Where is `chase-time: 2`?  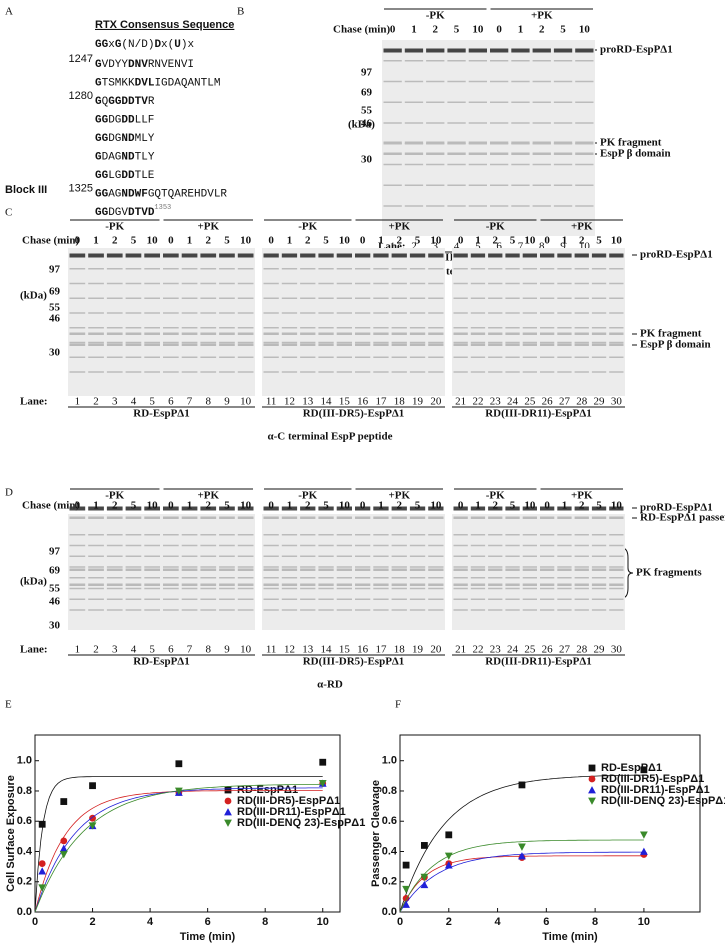
chase-time: 2 is located at coordinates (496, 506).